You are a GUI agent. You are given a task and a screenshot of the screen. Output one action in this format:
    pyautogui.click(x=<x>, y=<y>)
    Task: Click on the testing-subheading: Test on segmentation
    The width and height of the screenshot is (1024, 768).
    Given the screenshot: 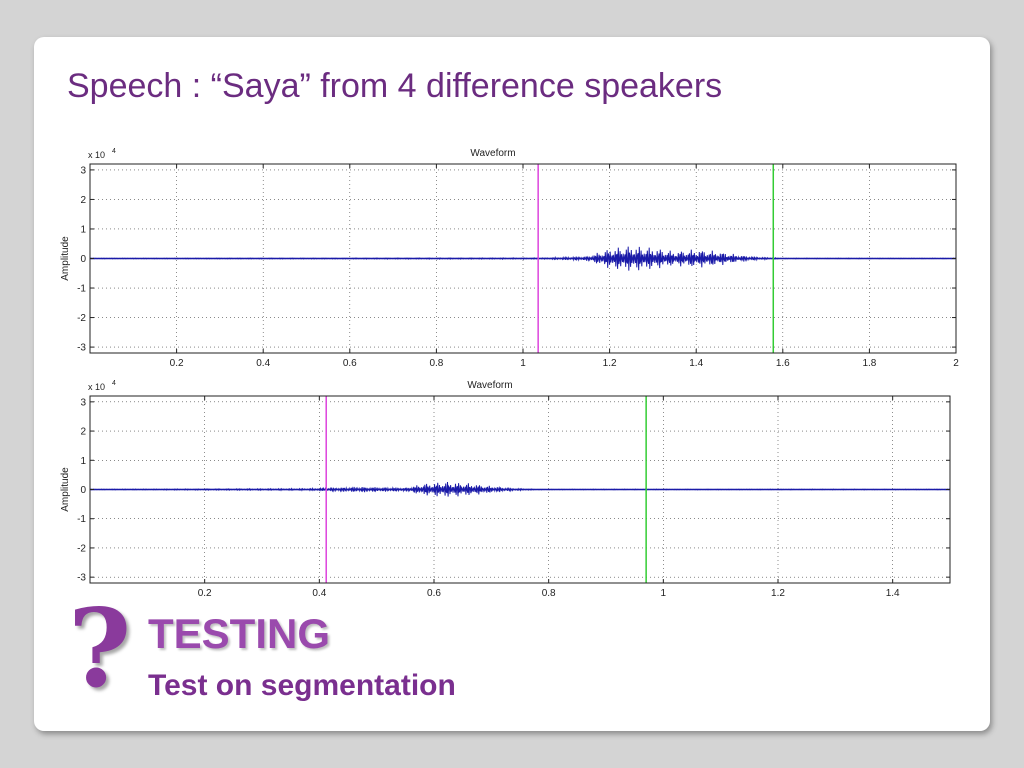 What is the action you would take?
    pyautogui.click(x=302, y=685)
    